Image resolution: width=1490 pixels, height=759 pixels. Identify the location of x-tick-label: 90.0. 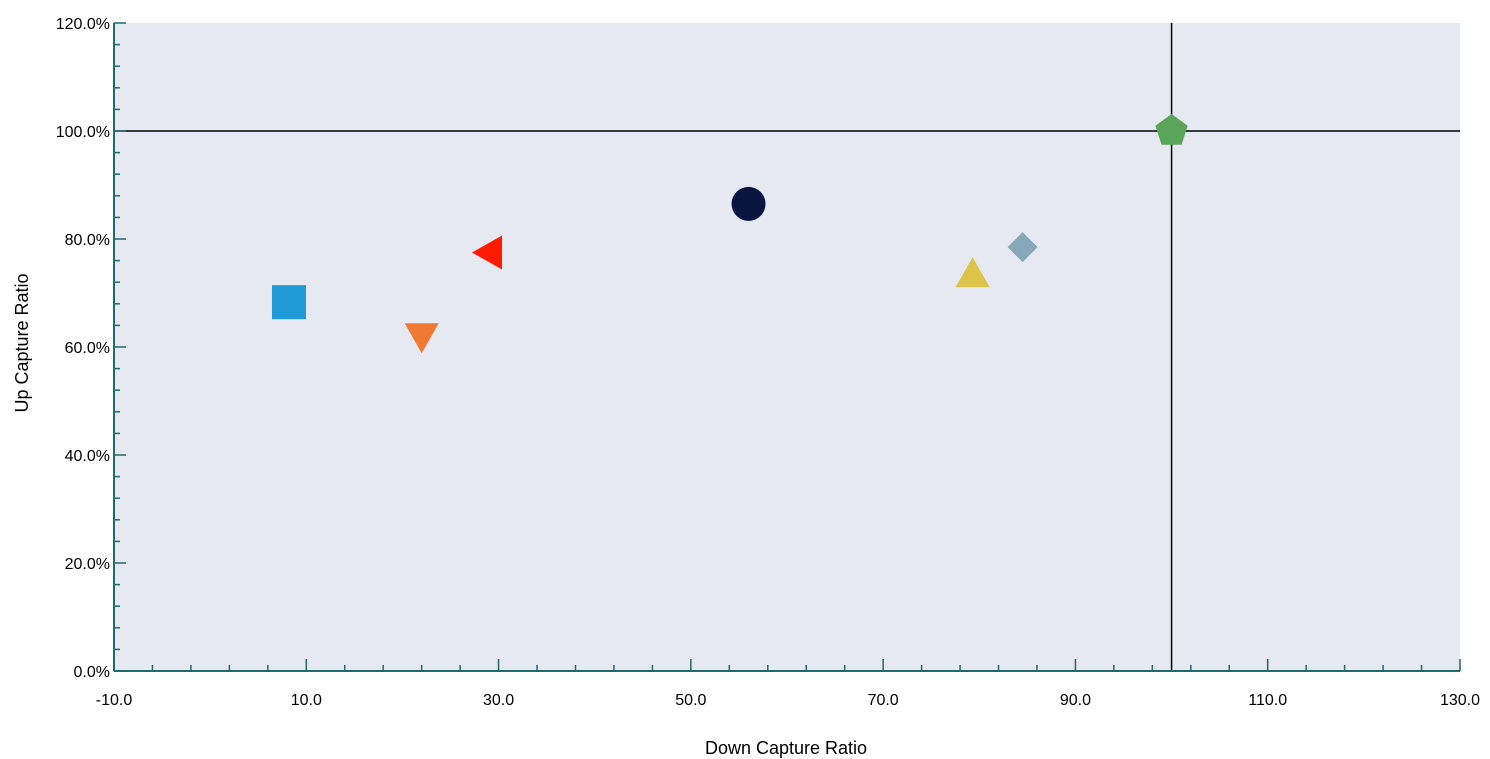
(1075, 700).